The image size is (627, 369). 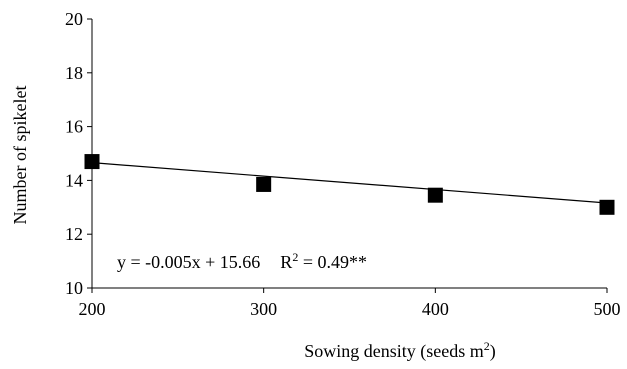 What do you see at coordinates (92, 309) in the screenshot?
I see `x-tick-label: 200` at bounding box center [92, 309].